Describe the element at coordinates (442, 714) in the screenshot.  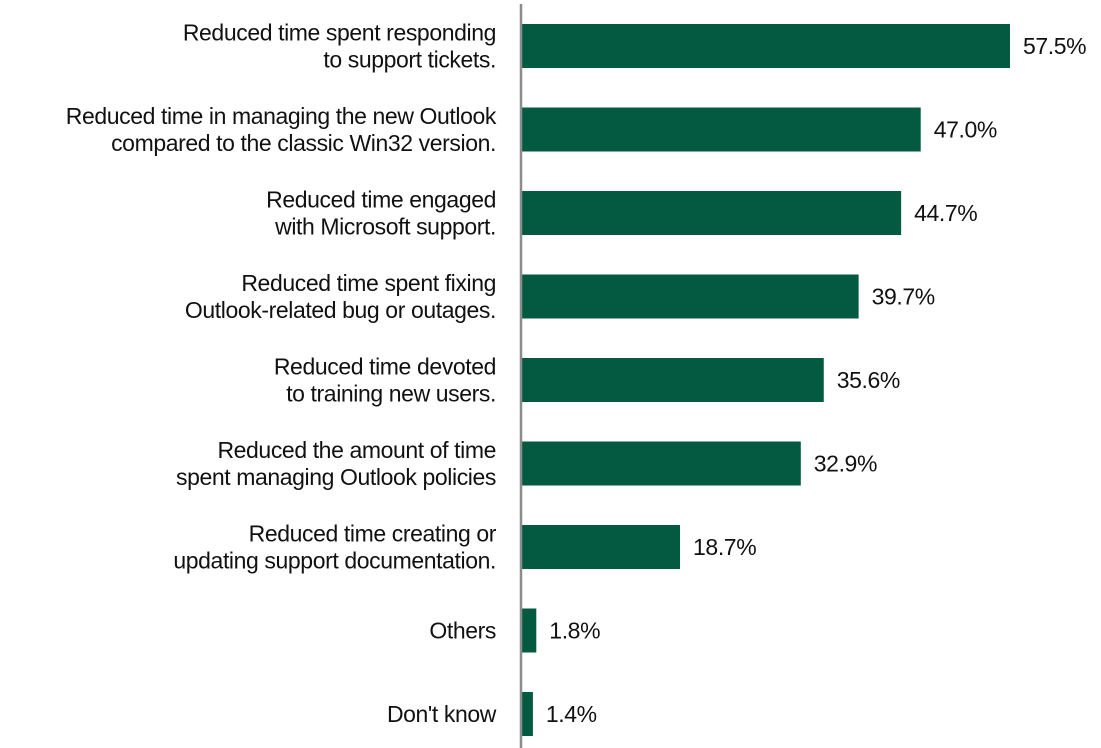
I see `category-label: Don't know` at that location.